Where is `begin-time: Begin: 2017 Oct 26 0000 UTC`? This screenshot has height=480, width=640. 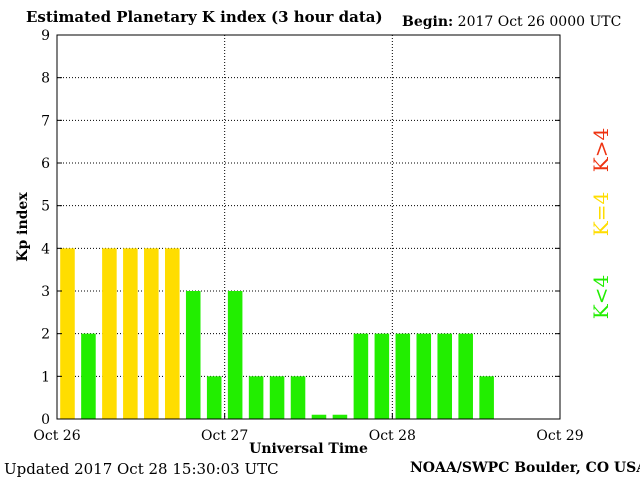 begin-time: Begin: 2017 Oct 26 0000 UTC is located at coordinates (511, 22).